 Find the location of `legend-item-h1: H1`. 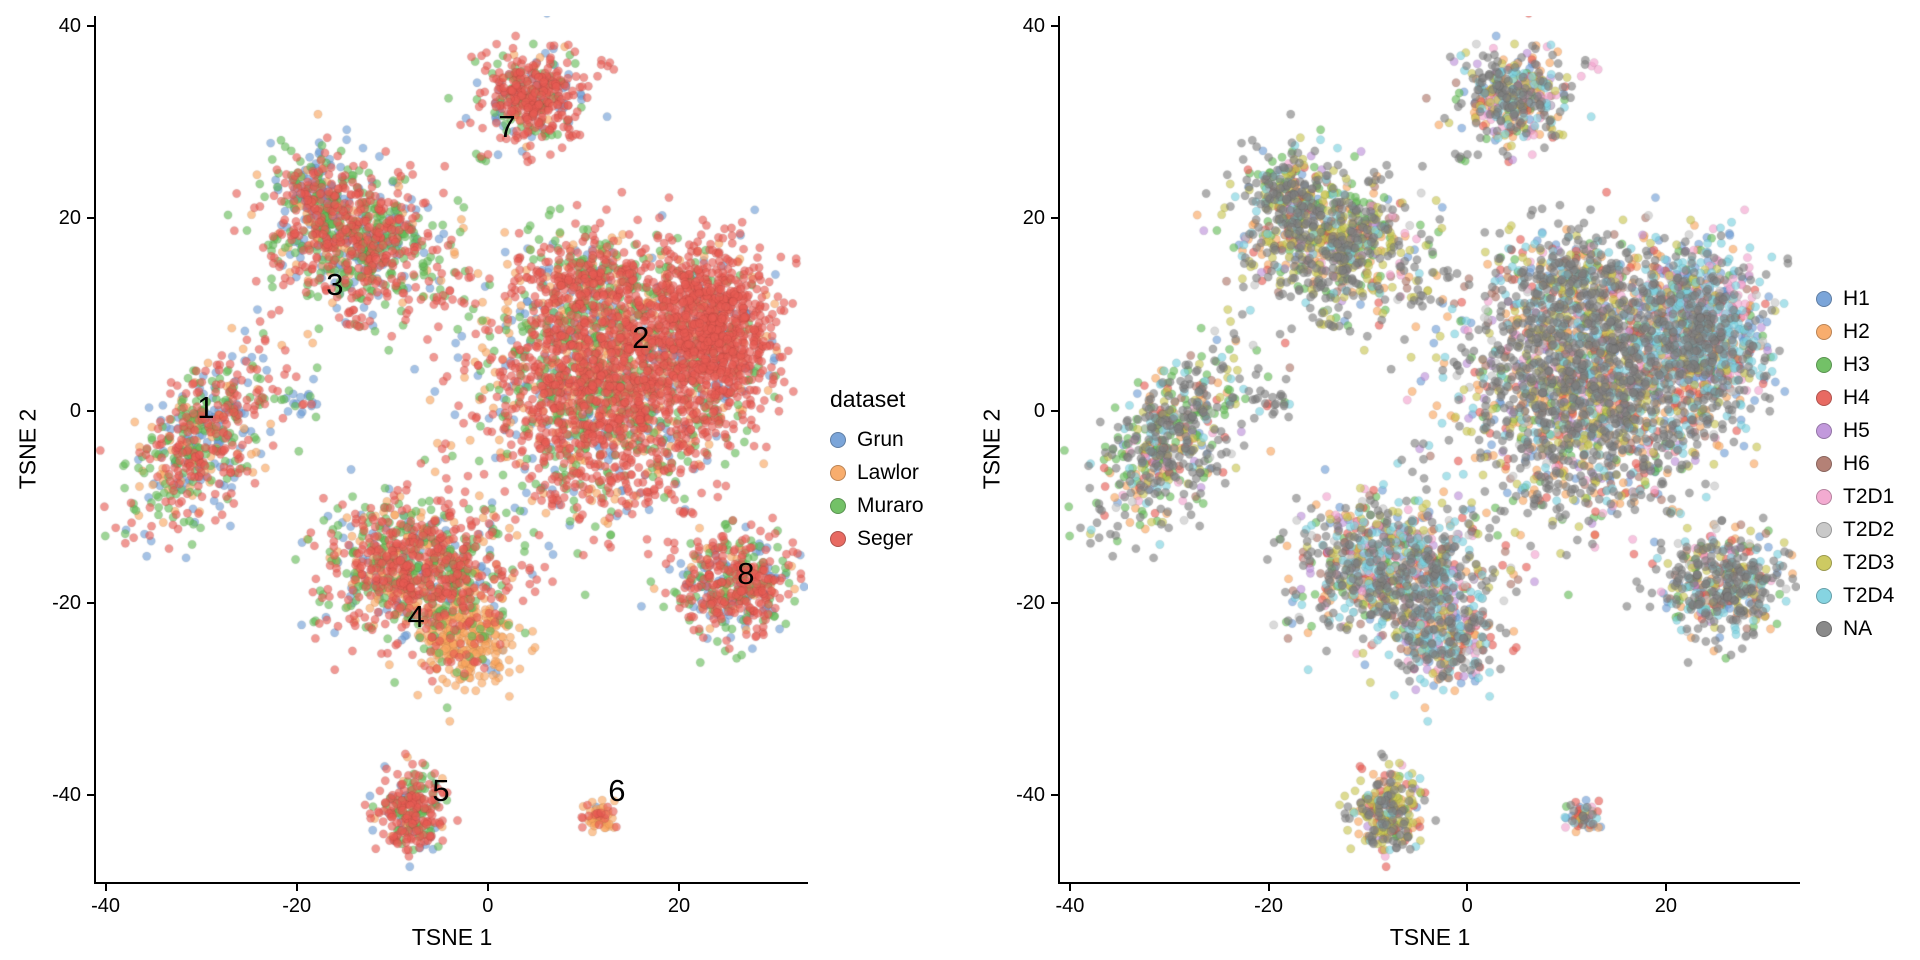

legend-item-h1: H1 is located at coordinates (1855, 298).